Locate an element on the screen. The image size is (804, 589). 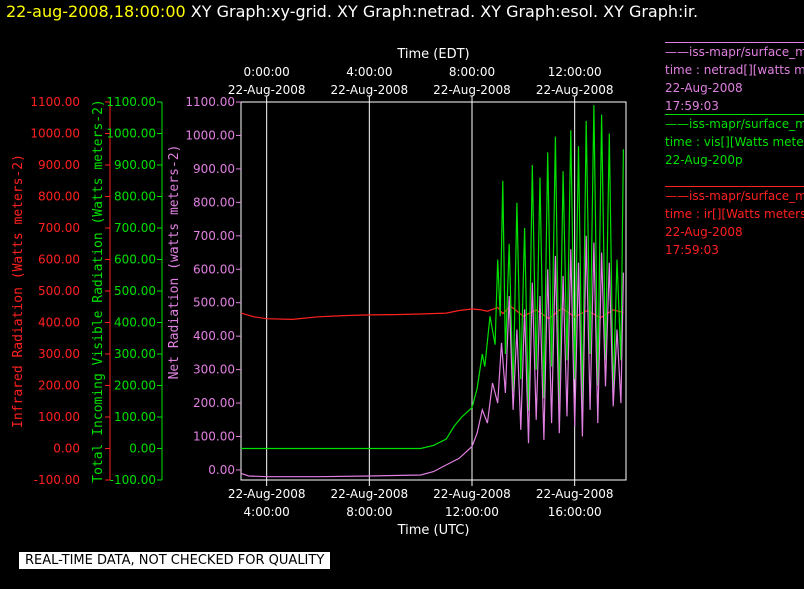
ir-y-tick-label: 100.00 is located at coordinates (59, 417).